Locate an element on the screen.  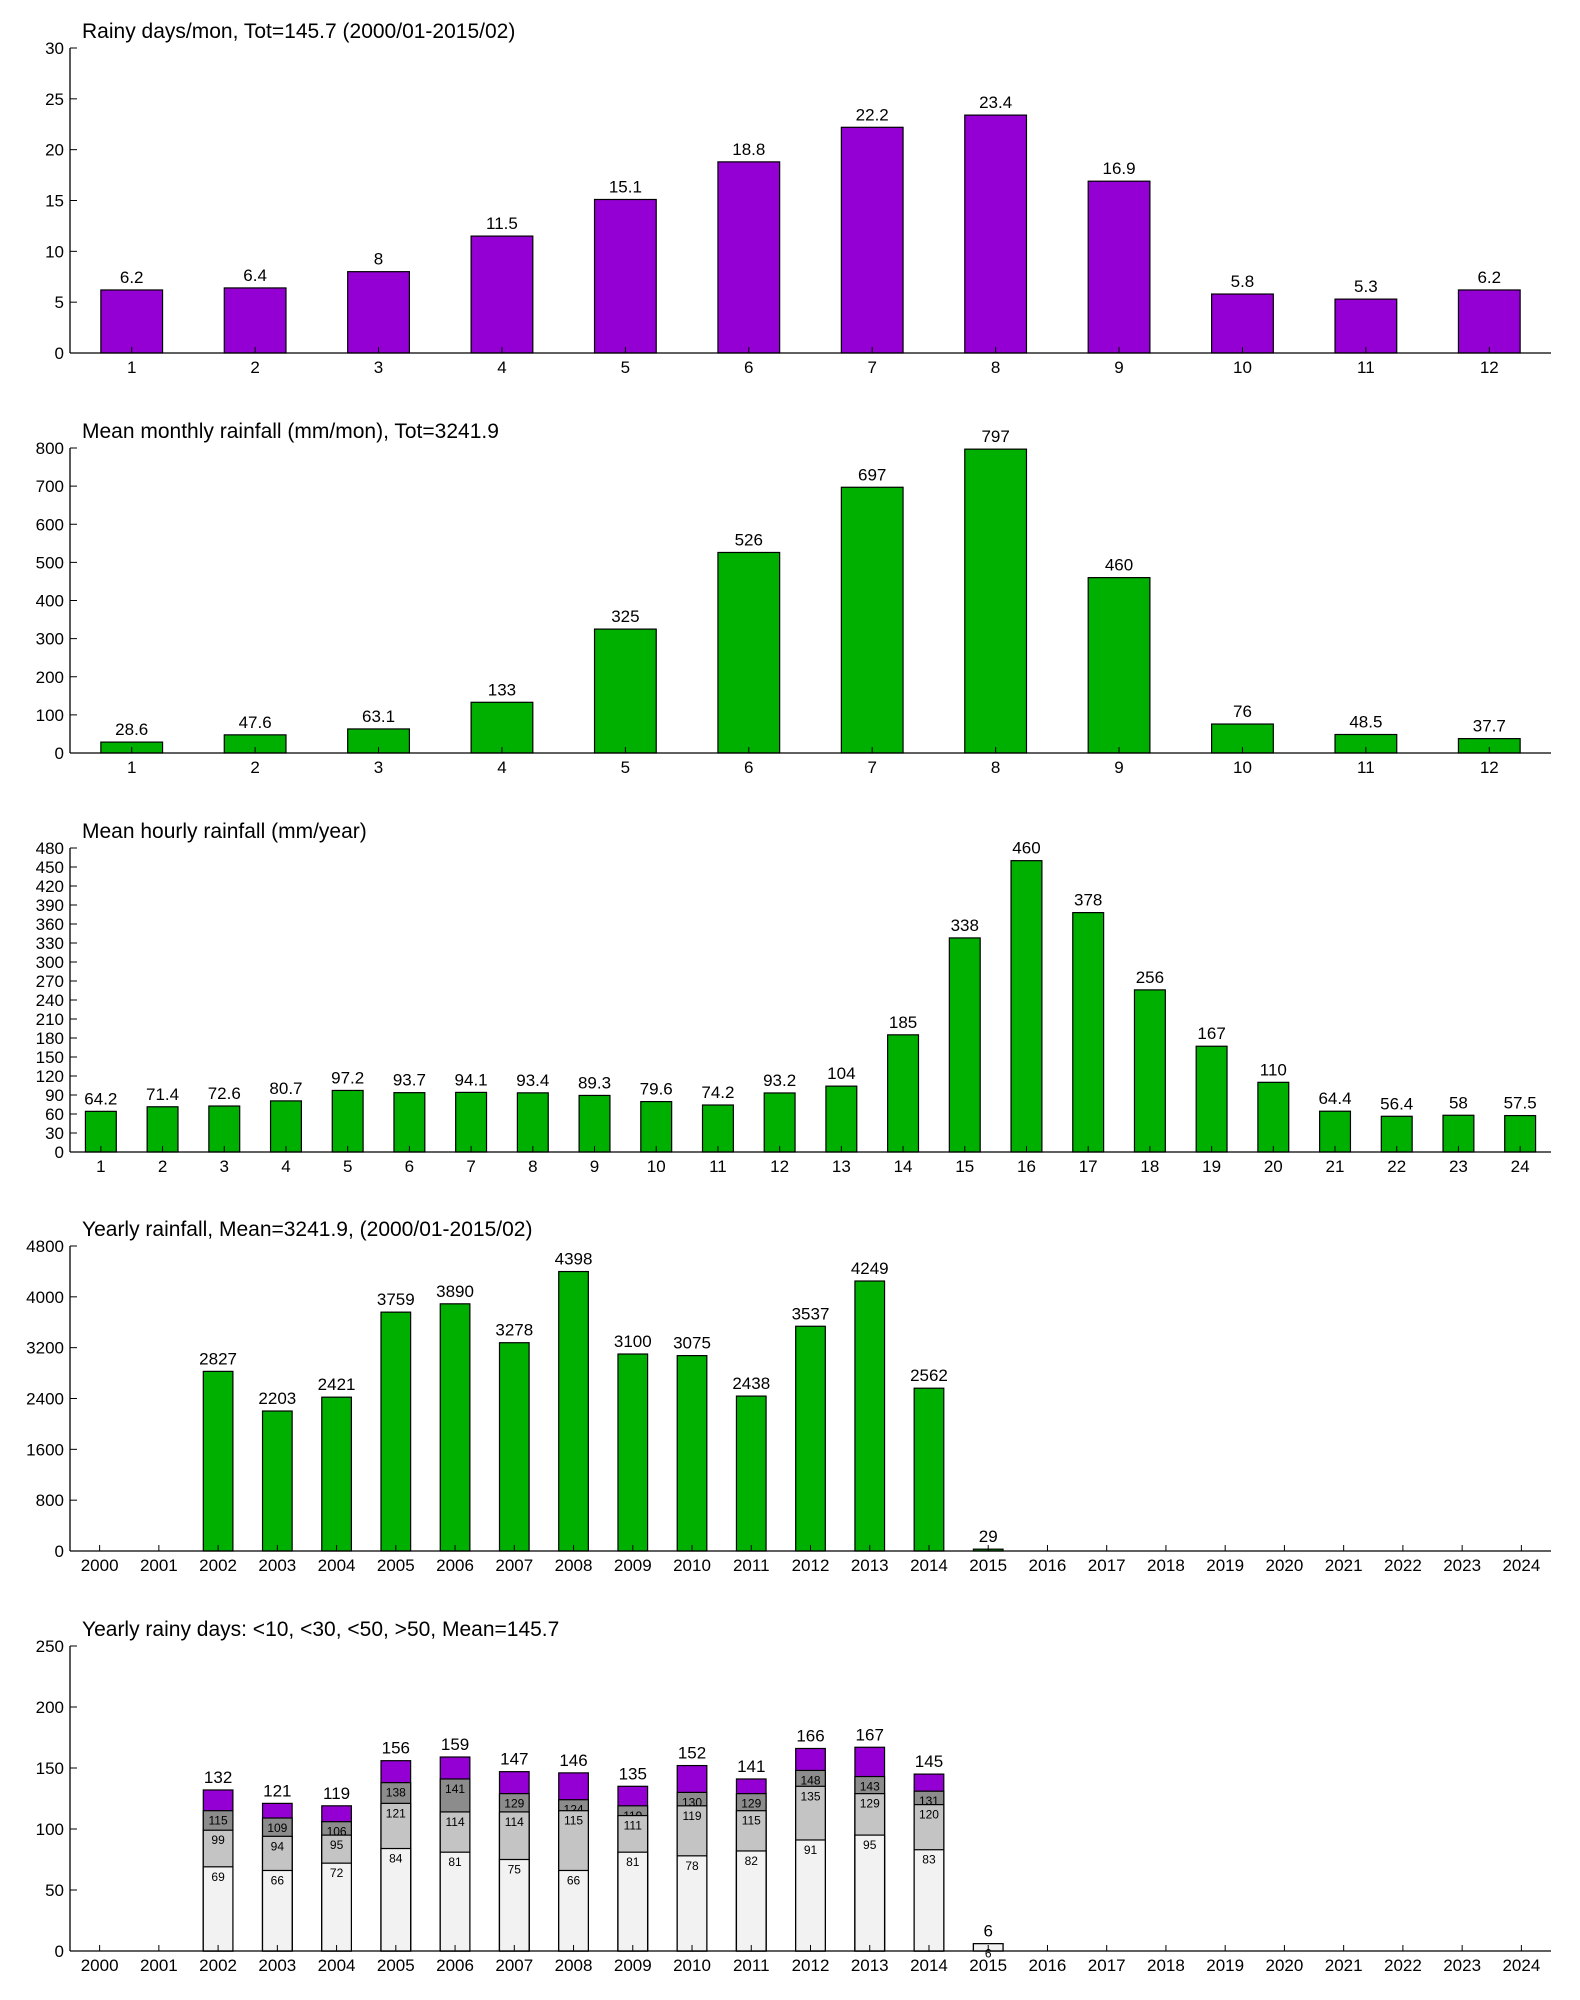
data-label: 111 is located at coordinates (633, 1826).